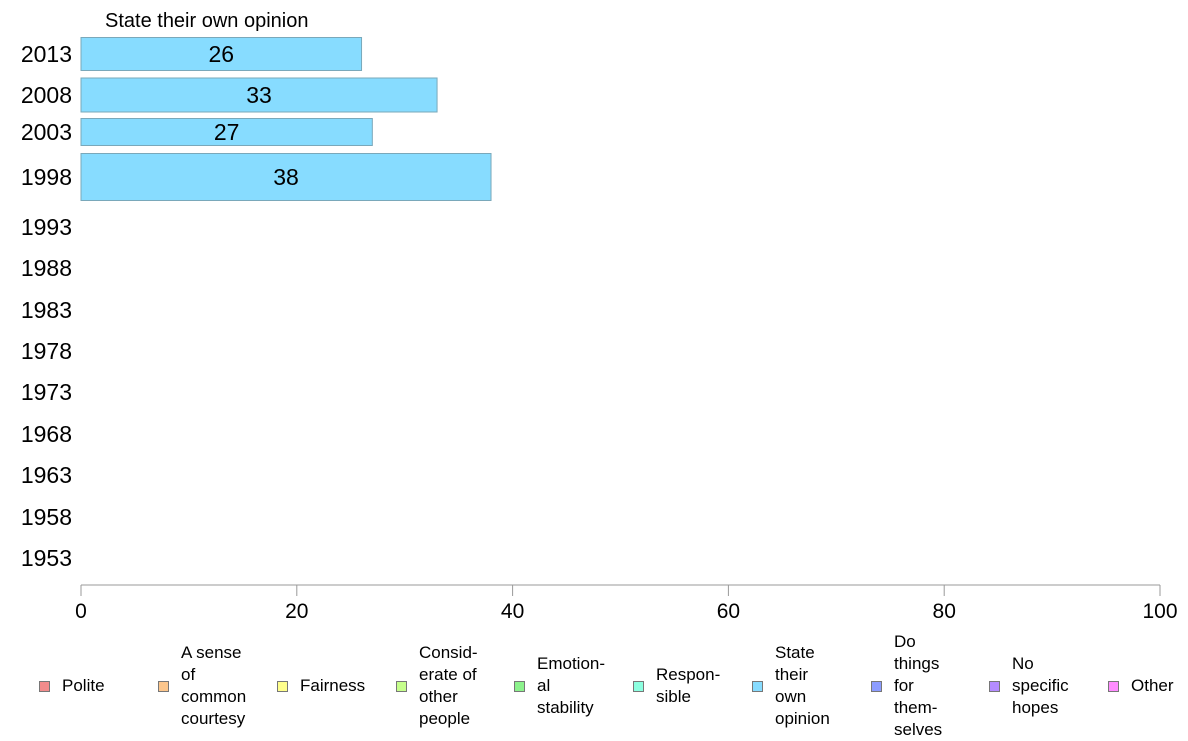 This screenshot has width=1188, height=741. Describe the element at coordinates (728, 611) in the screenshot. I see `x-tick-label: 60` at that location.